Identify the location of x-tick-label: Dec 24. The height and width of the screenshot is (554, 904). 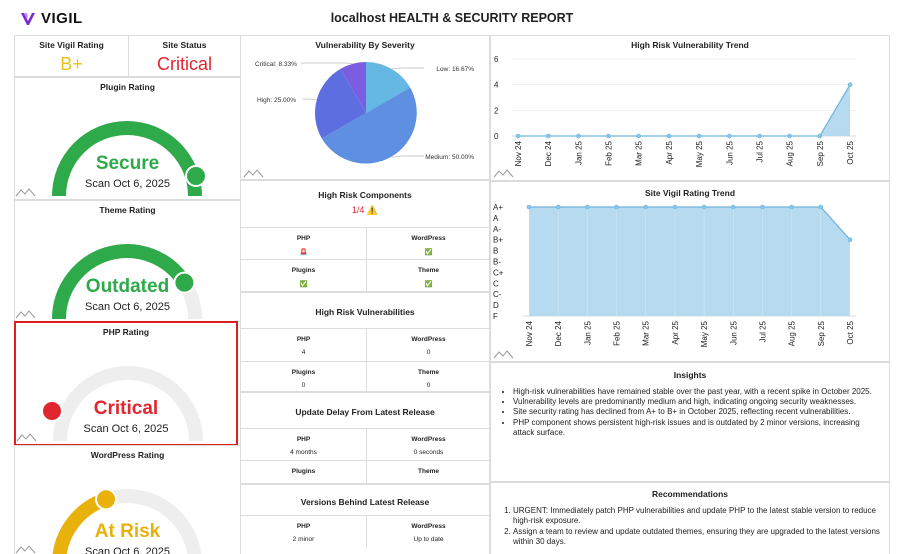
(558, 333).